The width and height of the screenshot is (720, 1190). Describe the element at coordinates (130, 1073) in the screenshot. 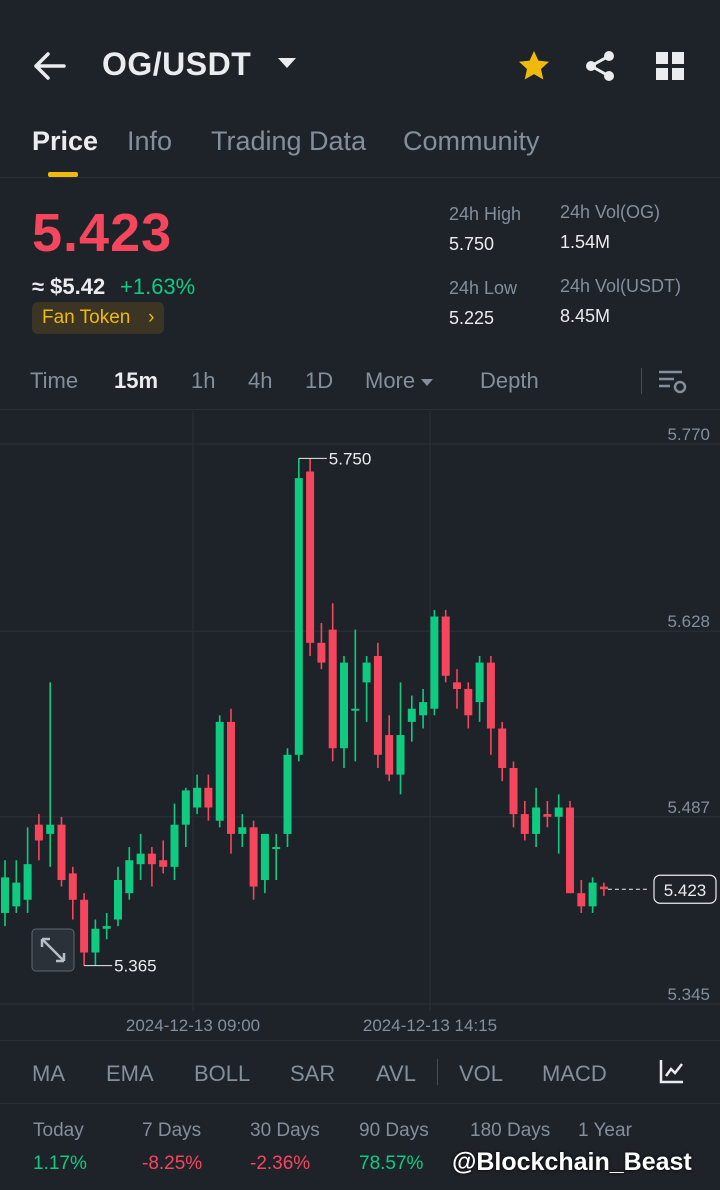

I see `indicator-ema: EMA` at that location.